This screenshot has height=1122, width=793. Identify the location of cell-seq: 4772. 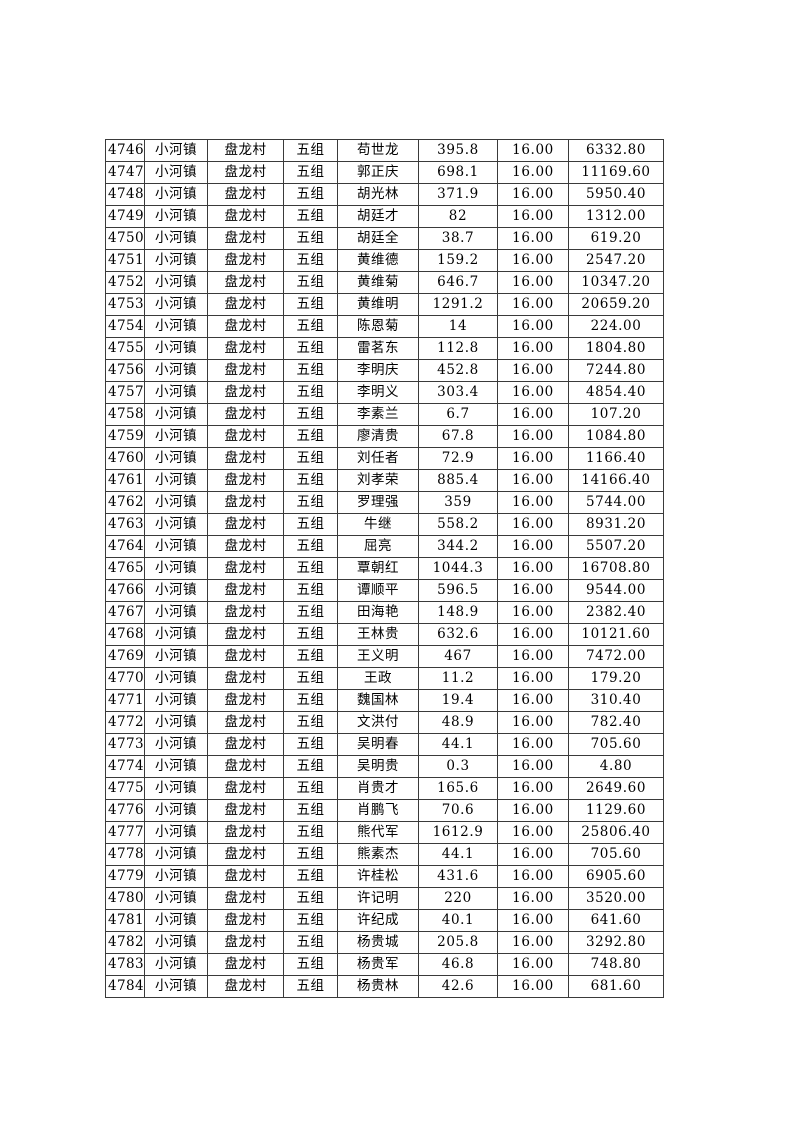
(125, 722).